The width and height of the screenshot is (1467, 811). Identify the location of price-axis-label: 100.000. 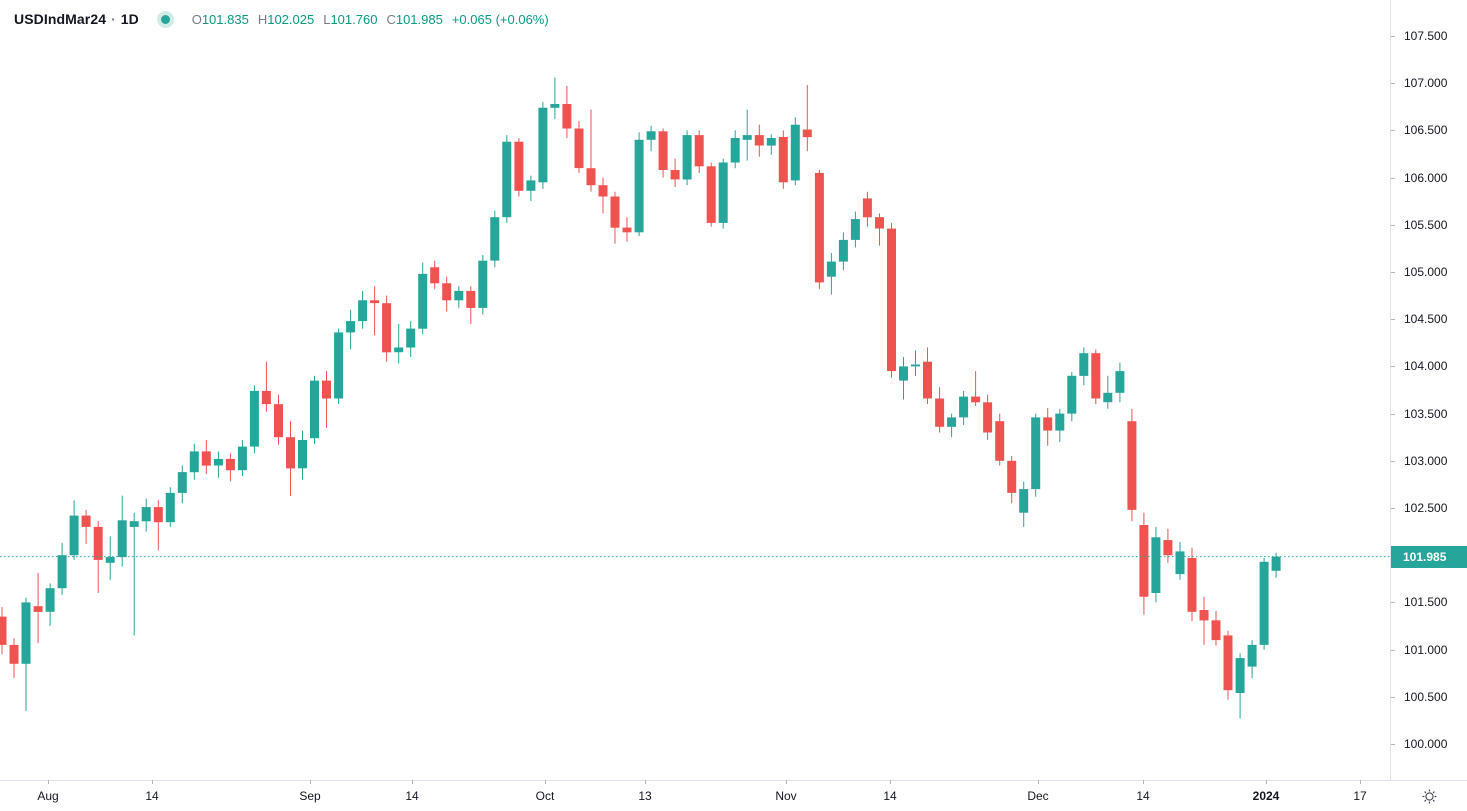
(1426, 744).